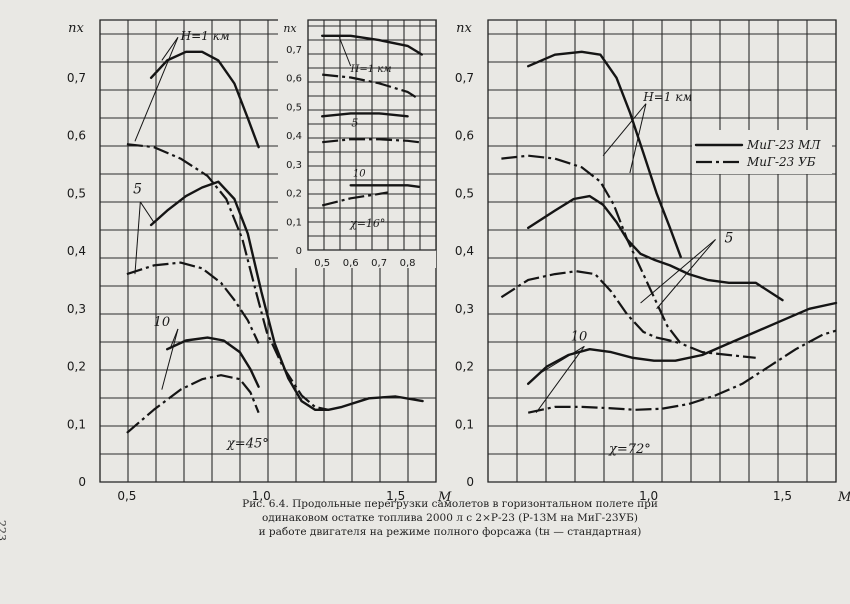  Describe the element at coordinates (351, 263) in the screenshot. I see `x-tick-label: 0,6` at that location.